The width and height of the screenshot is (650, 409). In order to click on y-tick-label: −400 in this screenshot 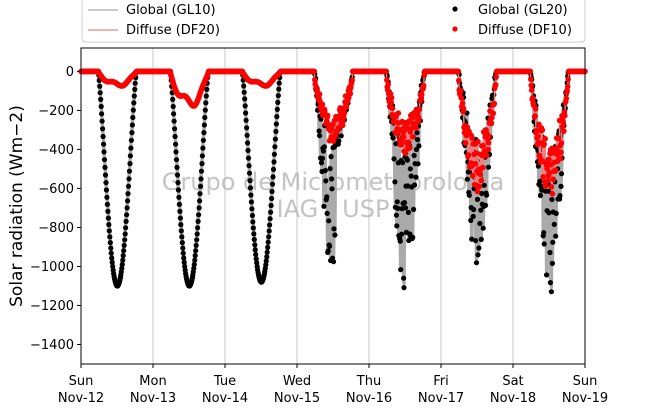, I will do `click(56, 150)`.